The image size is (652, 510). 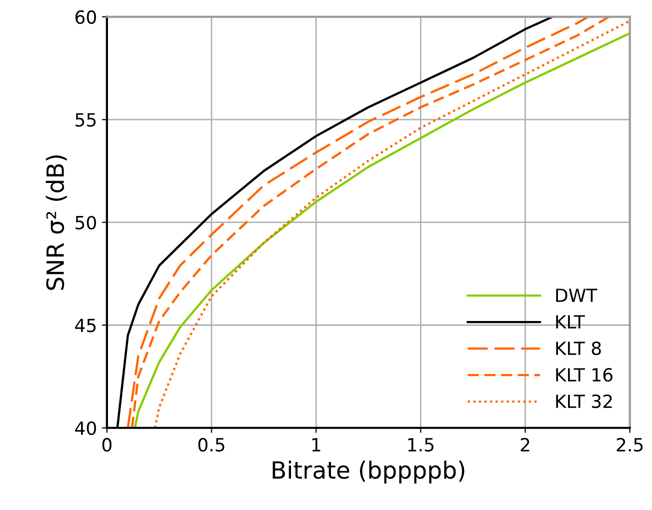 What do you see at coordinates (421, 445) in the screenshot?
I see `x-tick-label: 1.5` at bounding box center [421, 445].